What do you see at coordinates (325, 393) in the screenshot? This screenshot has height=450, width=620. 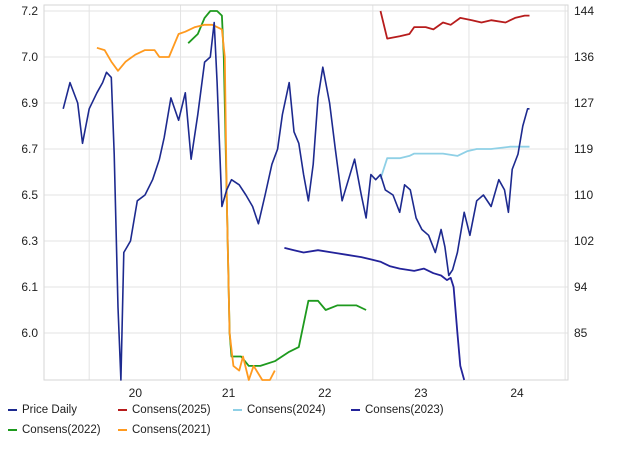 I see `x-tick-label: 22` at bounding box center [325, 393].